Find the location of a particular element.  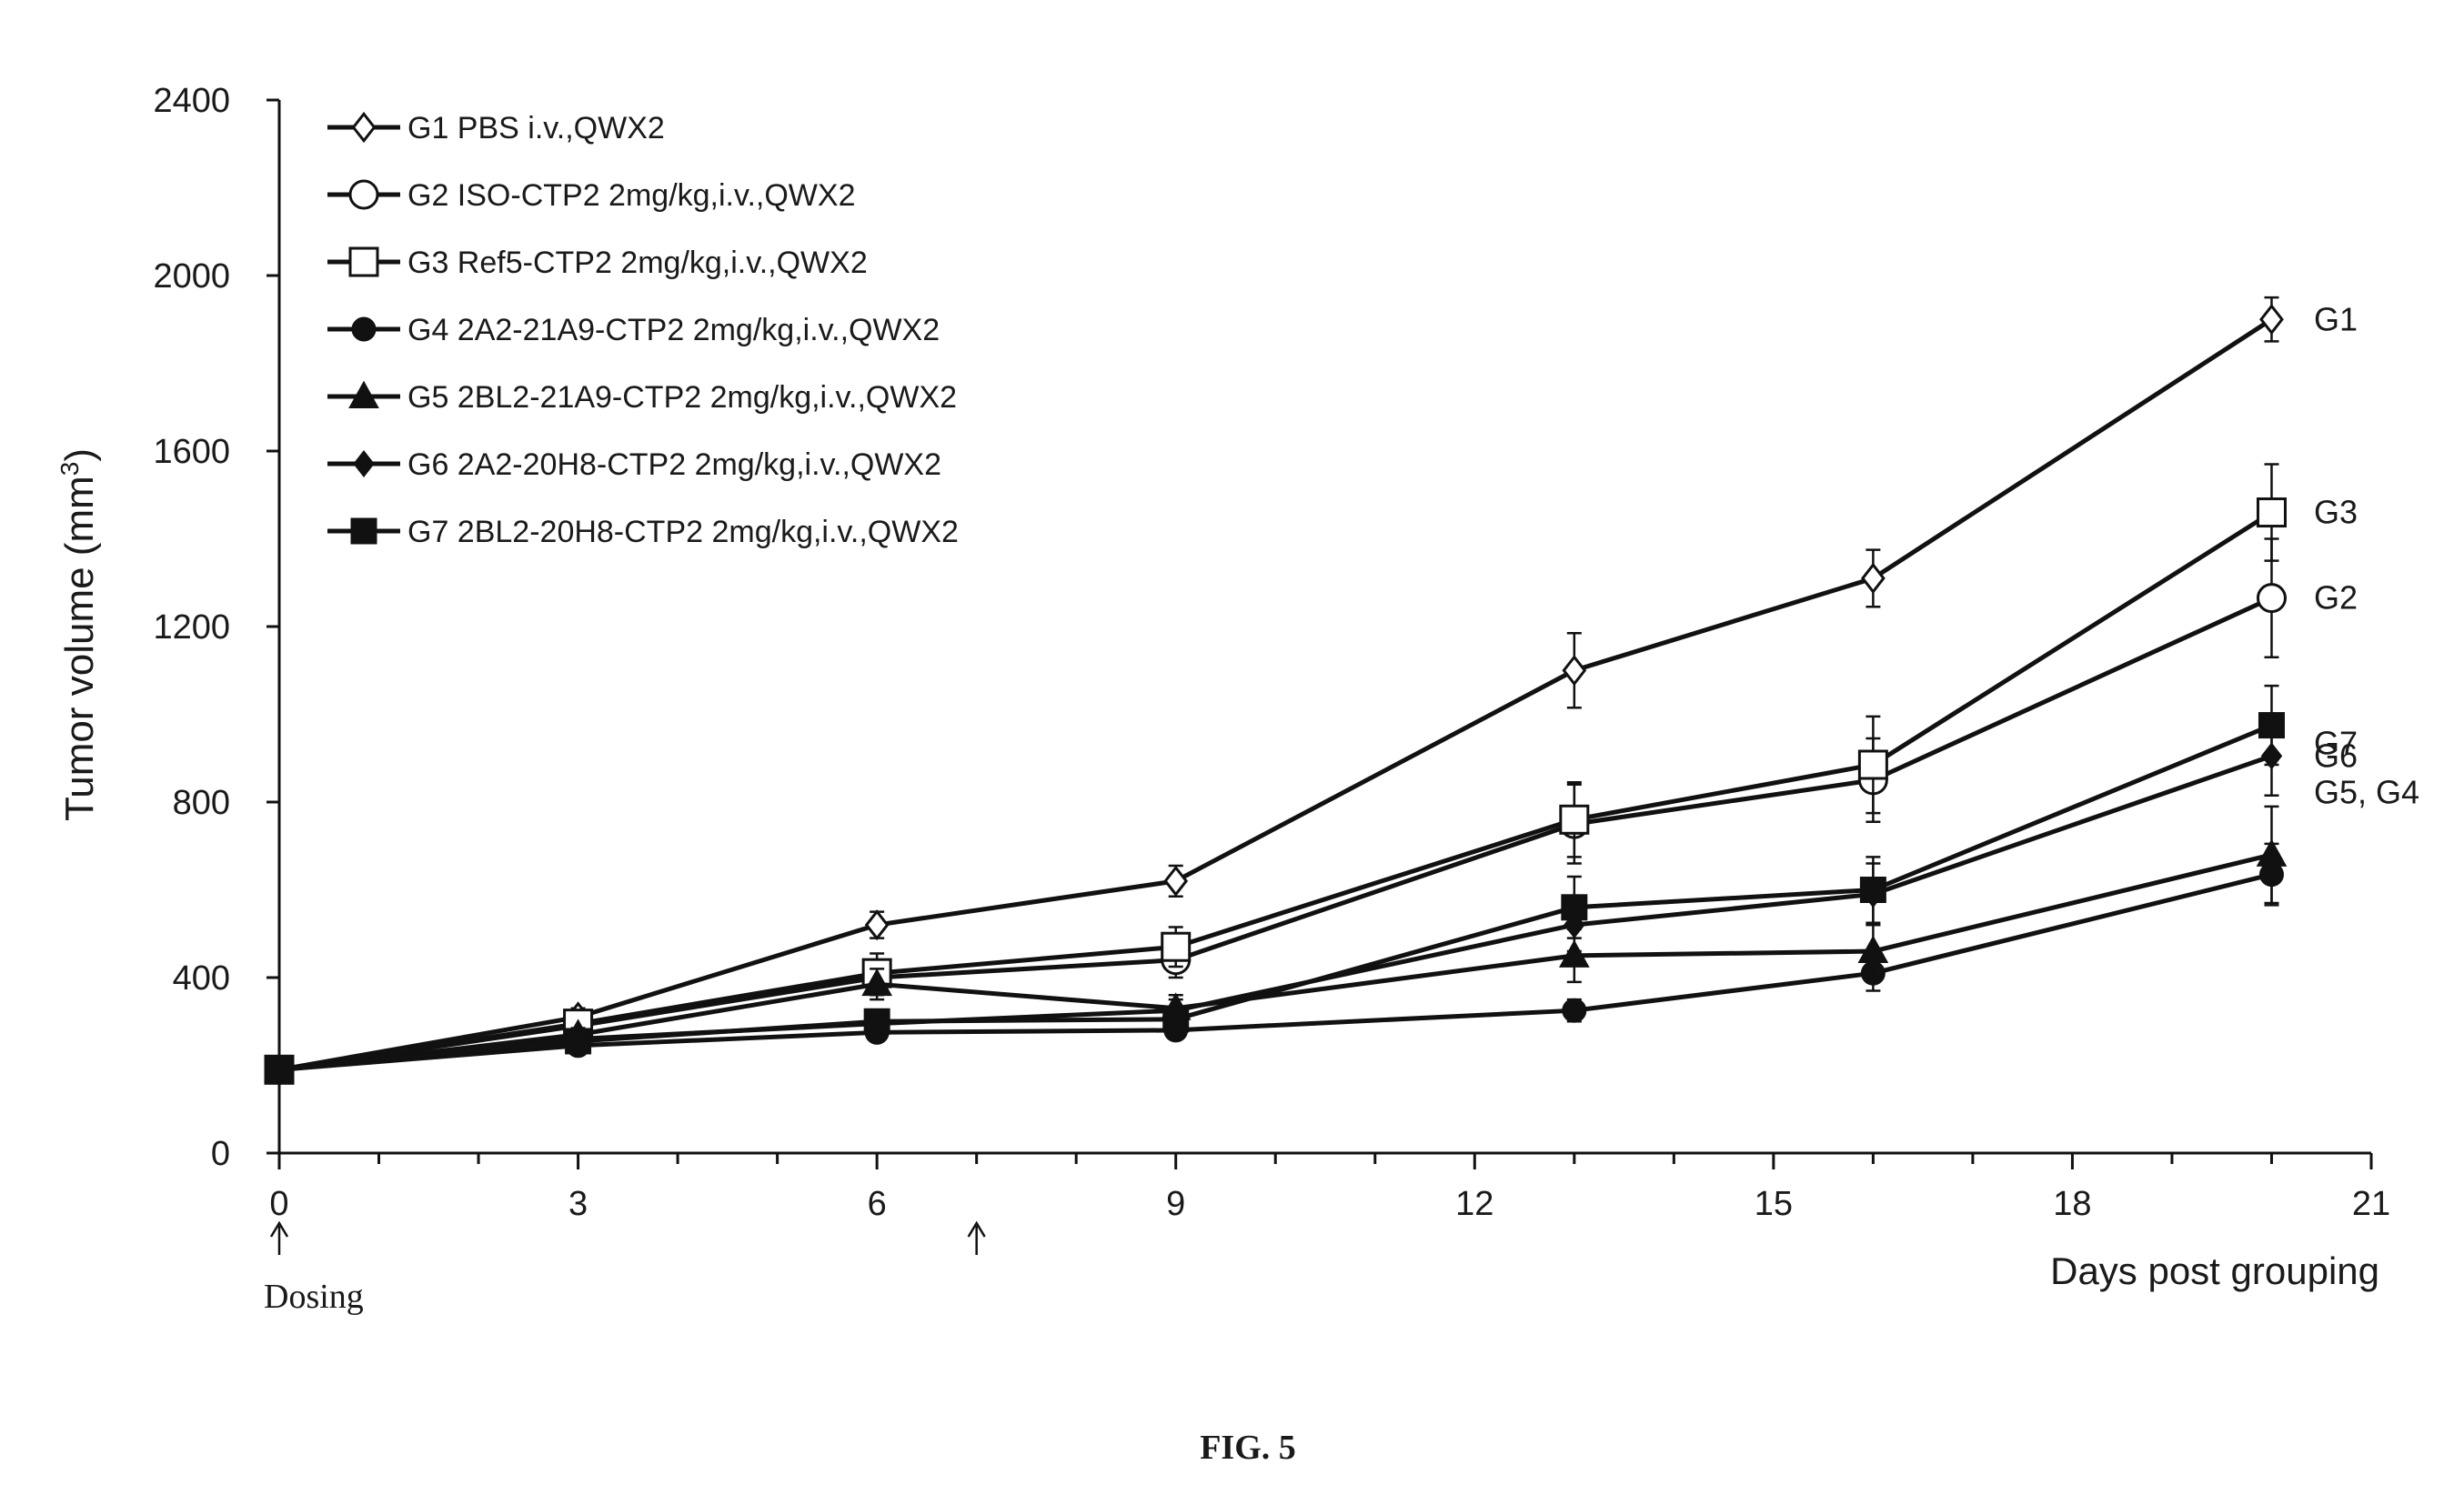

dosing-label: Dosing is located at coordinates (314, 1297).